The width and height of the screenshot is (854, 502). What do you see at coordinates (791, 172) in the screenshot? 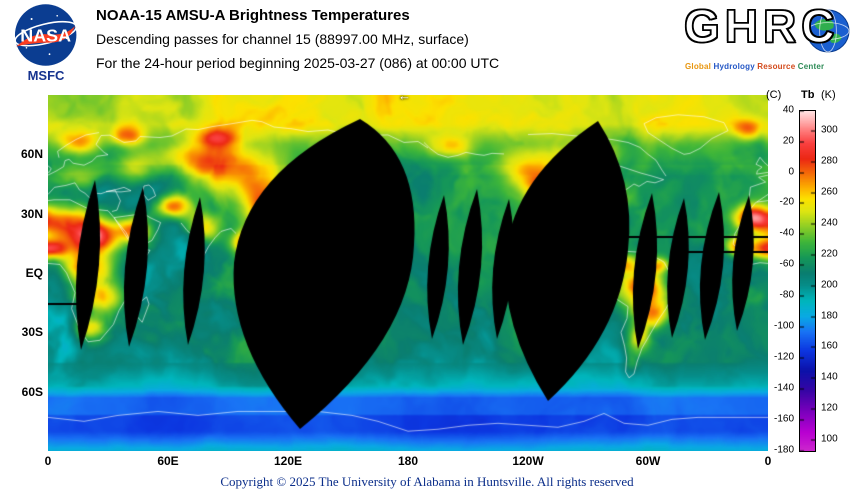
I see `colorbar-celsius-tick: 0` at bounding box center [791, 172].